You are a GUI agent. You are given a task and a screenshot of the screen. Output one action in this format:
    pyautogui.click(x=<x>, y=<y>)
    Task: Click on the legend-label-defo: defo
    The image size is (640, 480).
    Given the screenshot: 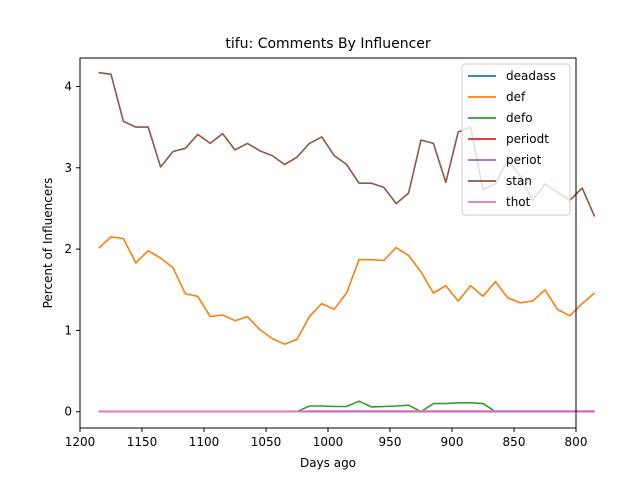 What is the action you would take?
    pyautogui.click(x=519, y=118)
    